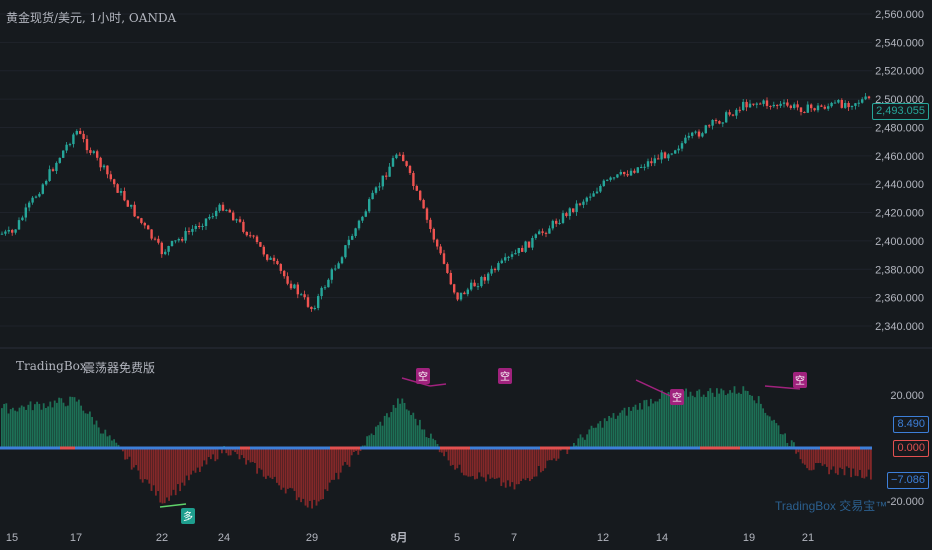 This screenshot has height=550, width=932. What do you see at coordinates (905, 449) in the screenshot?
I see `oscillator-axis: 20.000 -20.000` at bounding box center [905, 449].